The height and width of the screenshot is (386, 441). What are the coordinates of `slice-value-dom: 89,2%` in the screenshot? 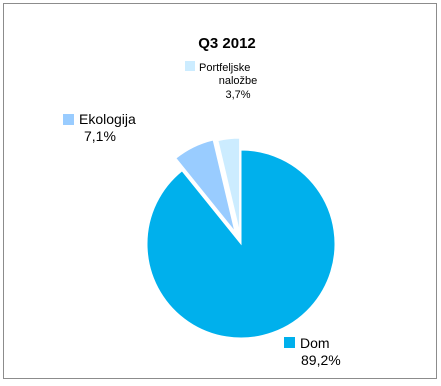 It's located at (321, 360).